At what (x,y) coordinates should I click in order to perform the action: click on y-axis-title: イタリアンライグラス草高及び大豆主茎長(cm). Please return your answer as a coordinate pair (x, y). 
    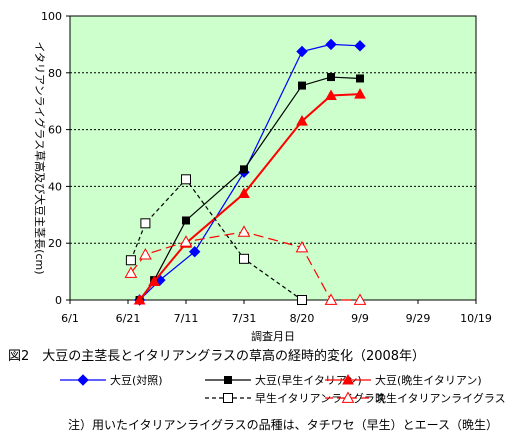
    Looking at the image, I should click on (40, 157).